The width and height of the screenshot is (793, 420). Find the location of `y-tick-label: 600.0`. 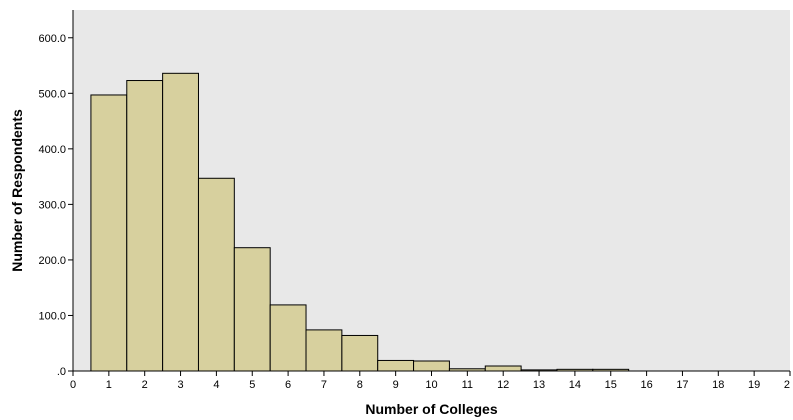

y-tick-label: 600.0 is located at coordinates (52, 39).